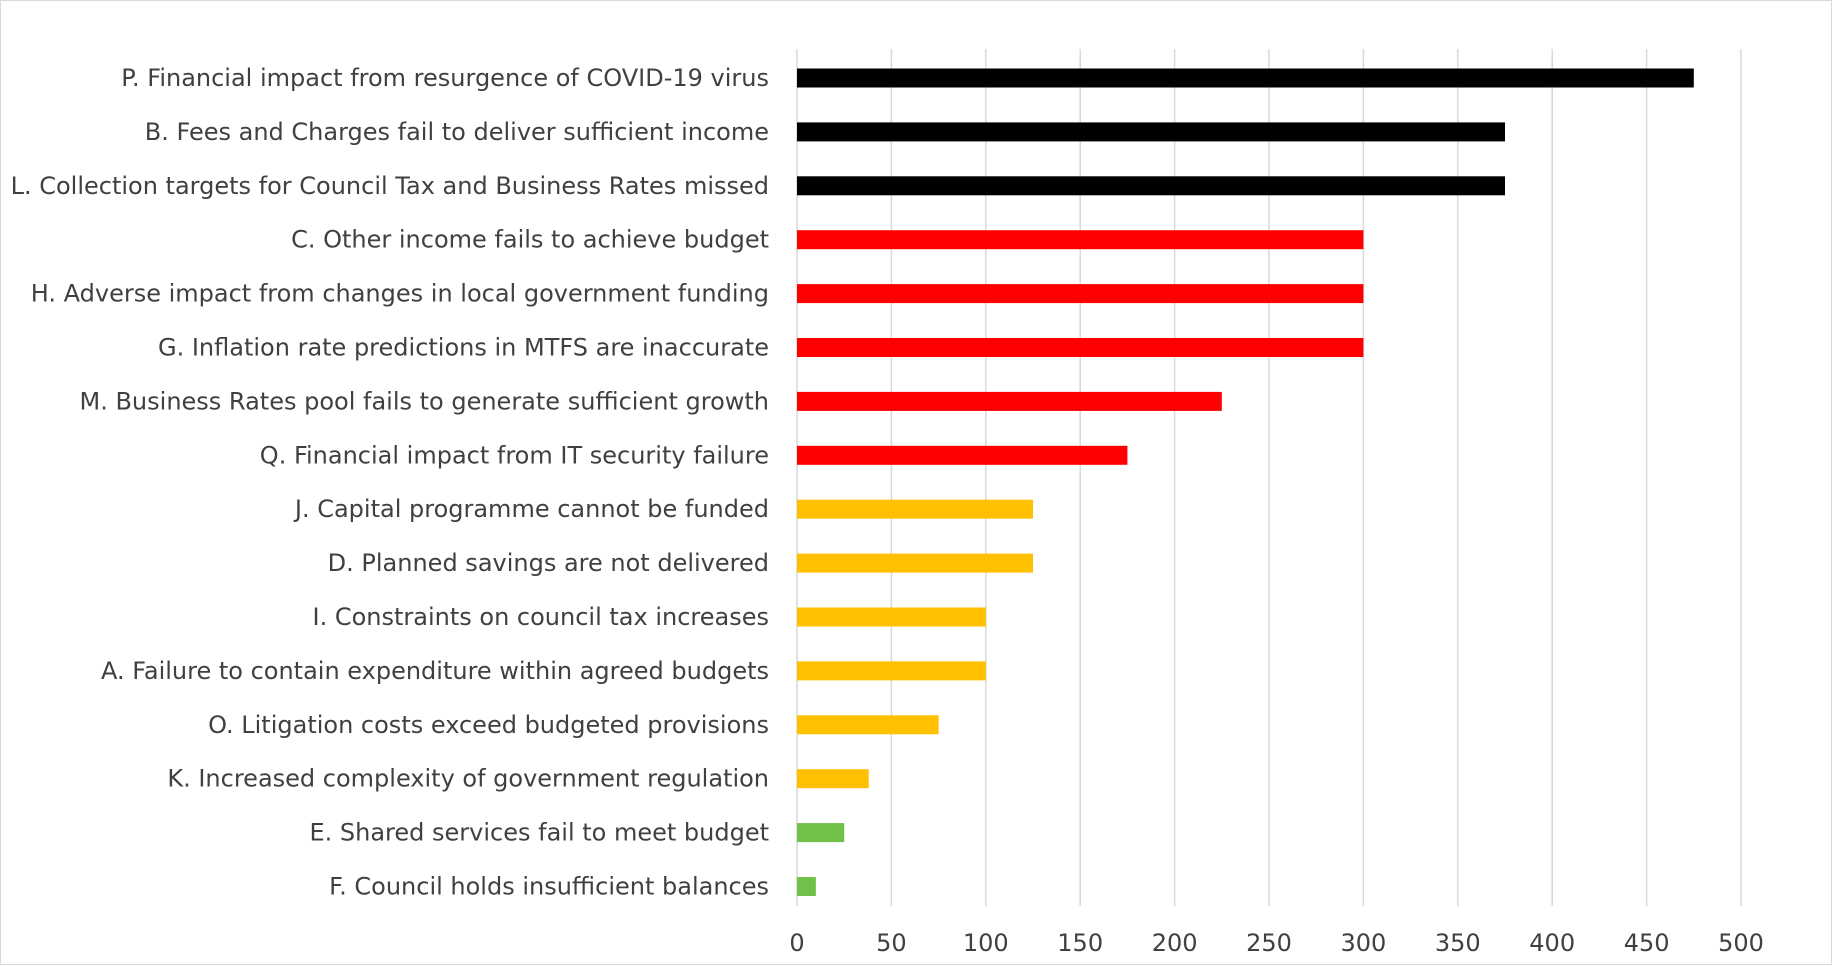 The height and width of the screenshot is (966, 1832). What do you see at coordinates (1009, 401) in the screenshot?
I see `bar-m` at bounding box center [1009, 401].